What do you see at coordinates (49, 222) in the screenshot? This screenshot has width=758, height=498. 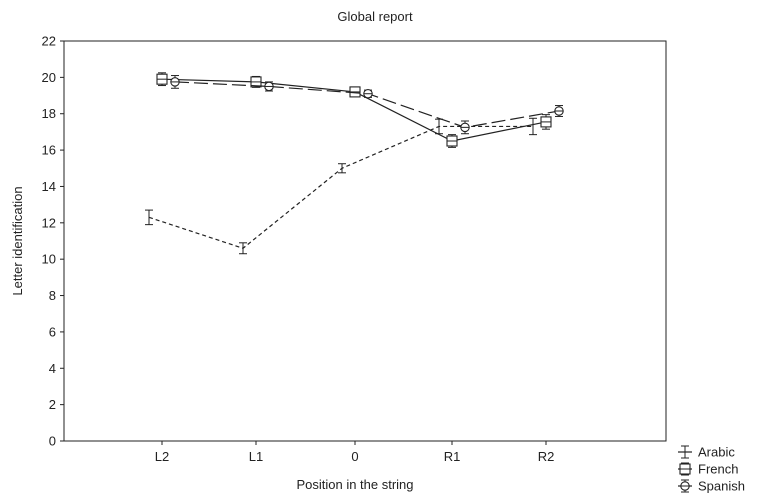 I see `y-tick-label: 12` at bounding box center [49, 222].